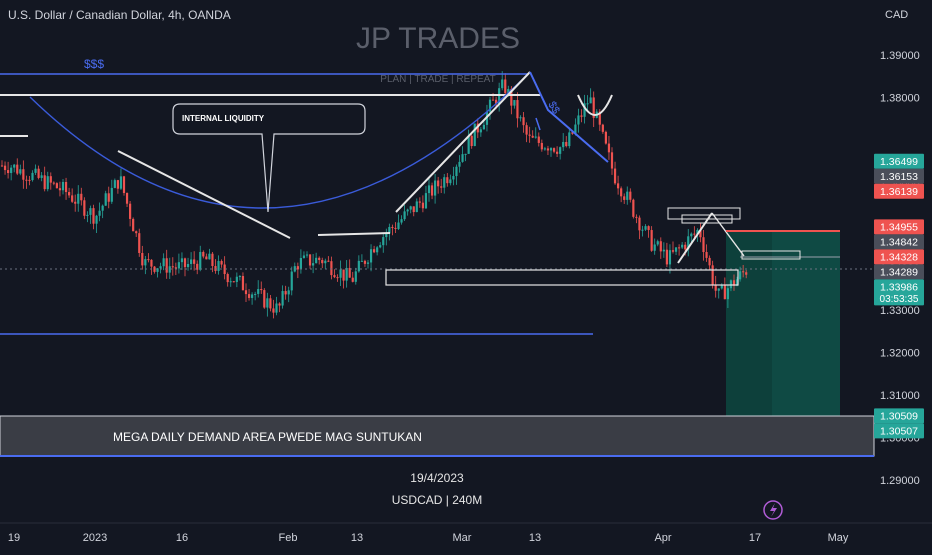 This screenshot has width=932, height=555. Describe the element at coordinates (279, 141) in the screenshot. I see `liquidity-curve` at that location.